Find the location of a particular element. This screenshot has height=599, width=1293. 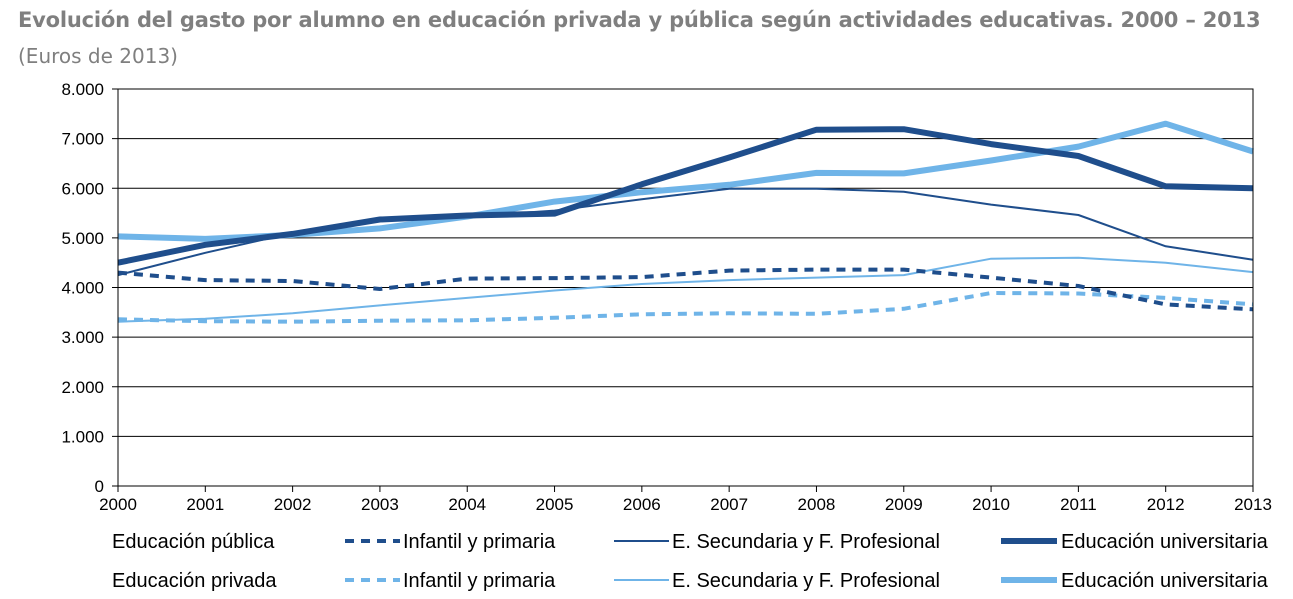

x-tick-label: 2000 is located at coordinates (118, 504).